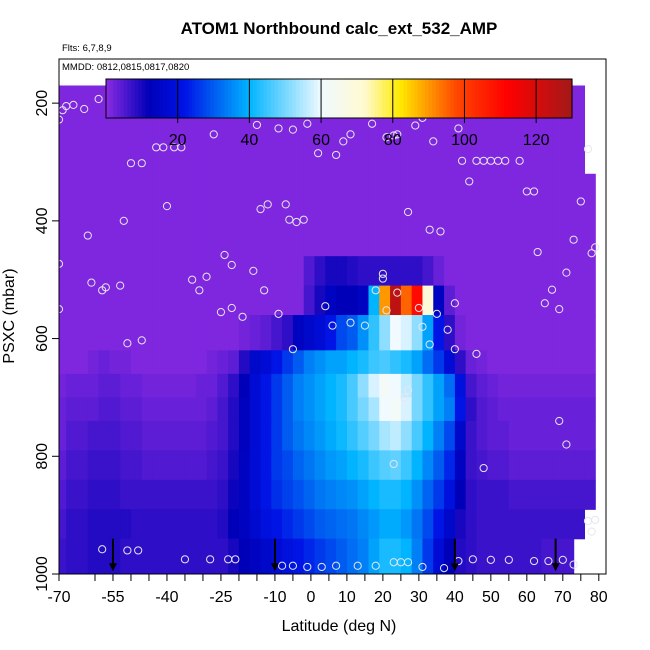 This screenshot has height=650, width=650. I want to click on x-tick-label-8: 30, so click(419, 597).